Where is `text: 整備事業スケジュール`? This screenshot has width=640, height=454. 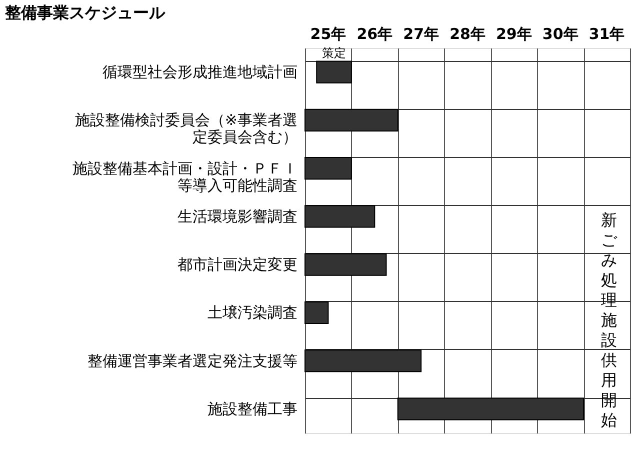 text: 整備事業スケジュール is located at coordinates (85, 12).